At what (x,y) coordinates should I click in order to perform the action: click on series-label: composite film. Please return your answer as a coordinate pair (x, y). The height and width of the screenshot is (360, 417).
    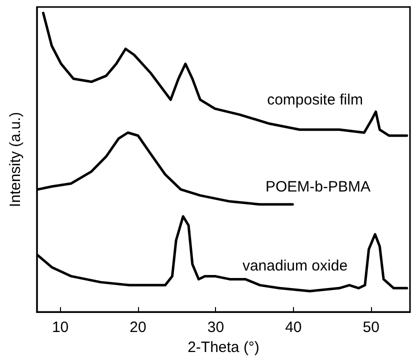
    Looking at the image, I should click on (315, 100).